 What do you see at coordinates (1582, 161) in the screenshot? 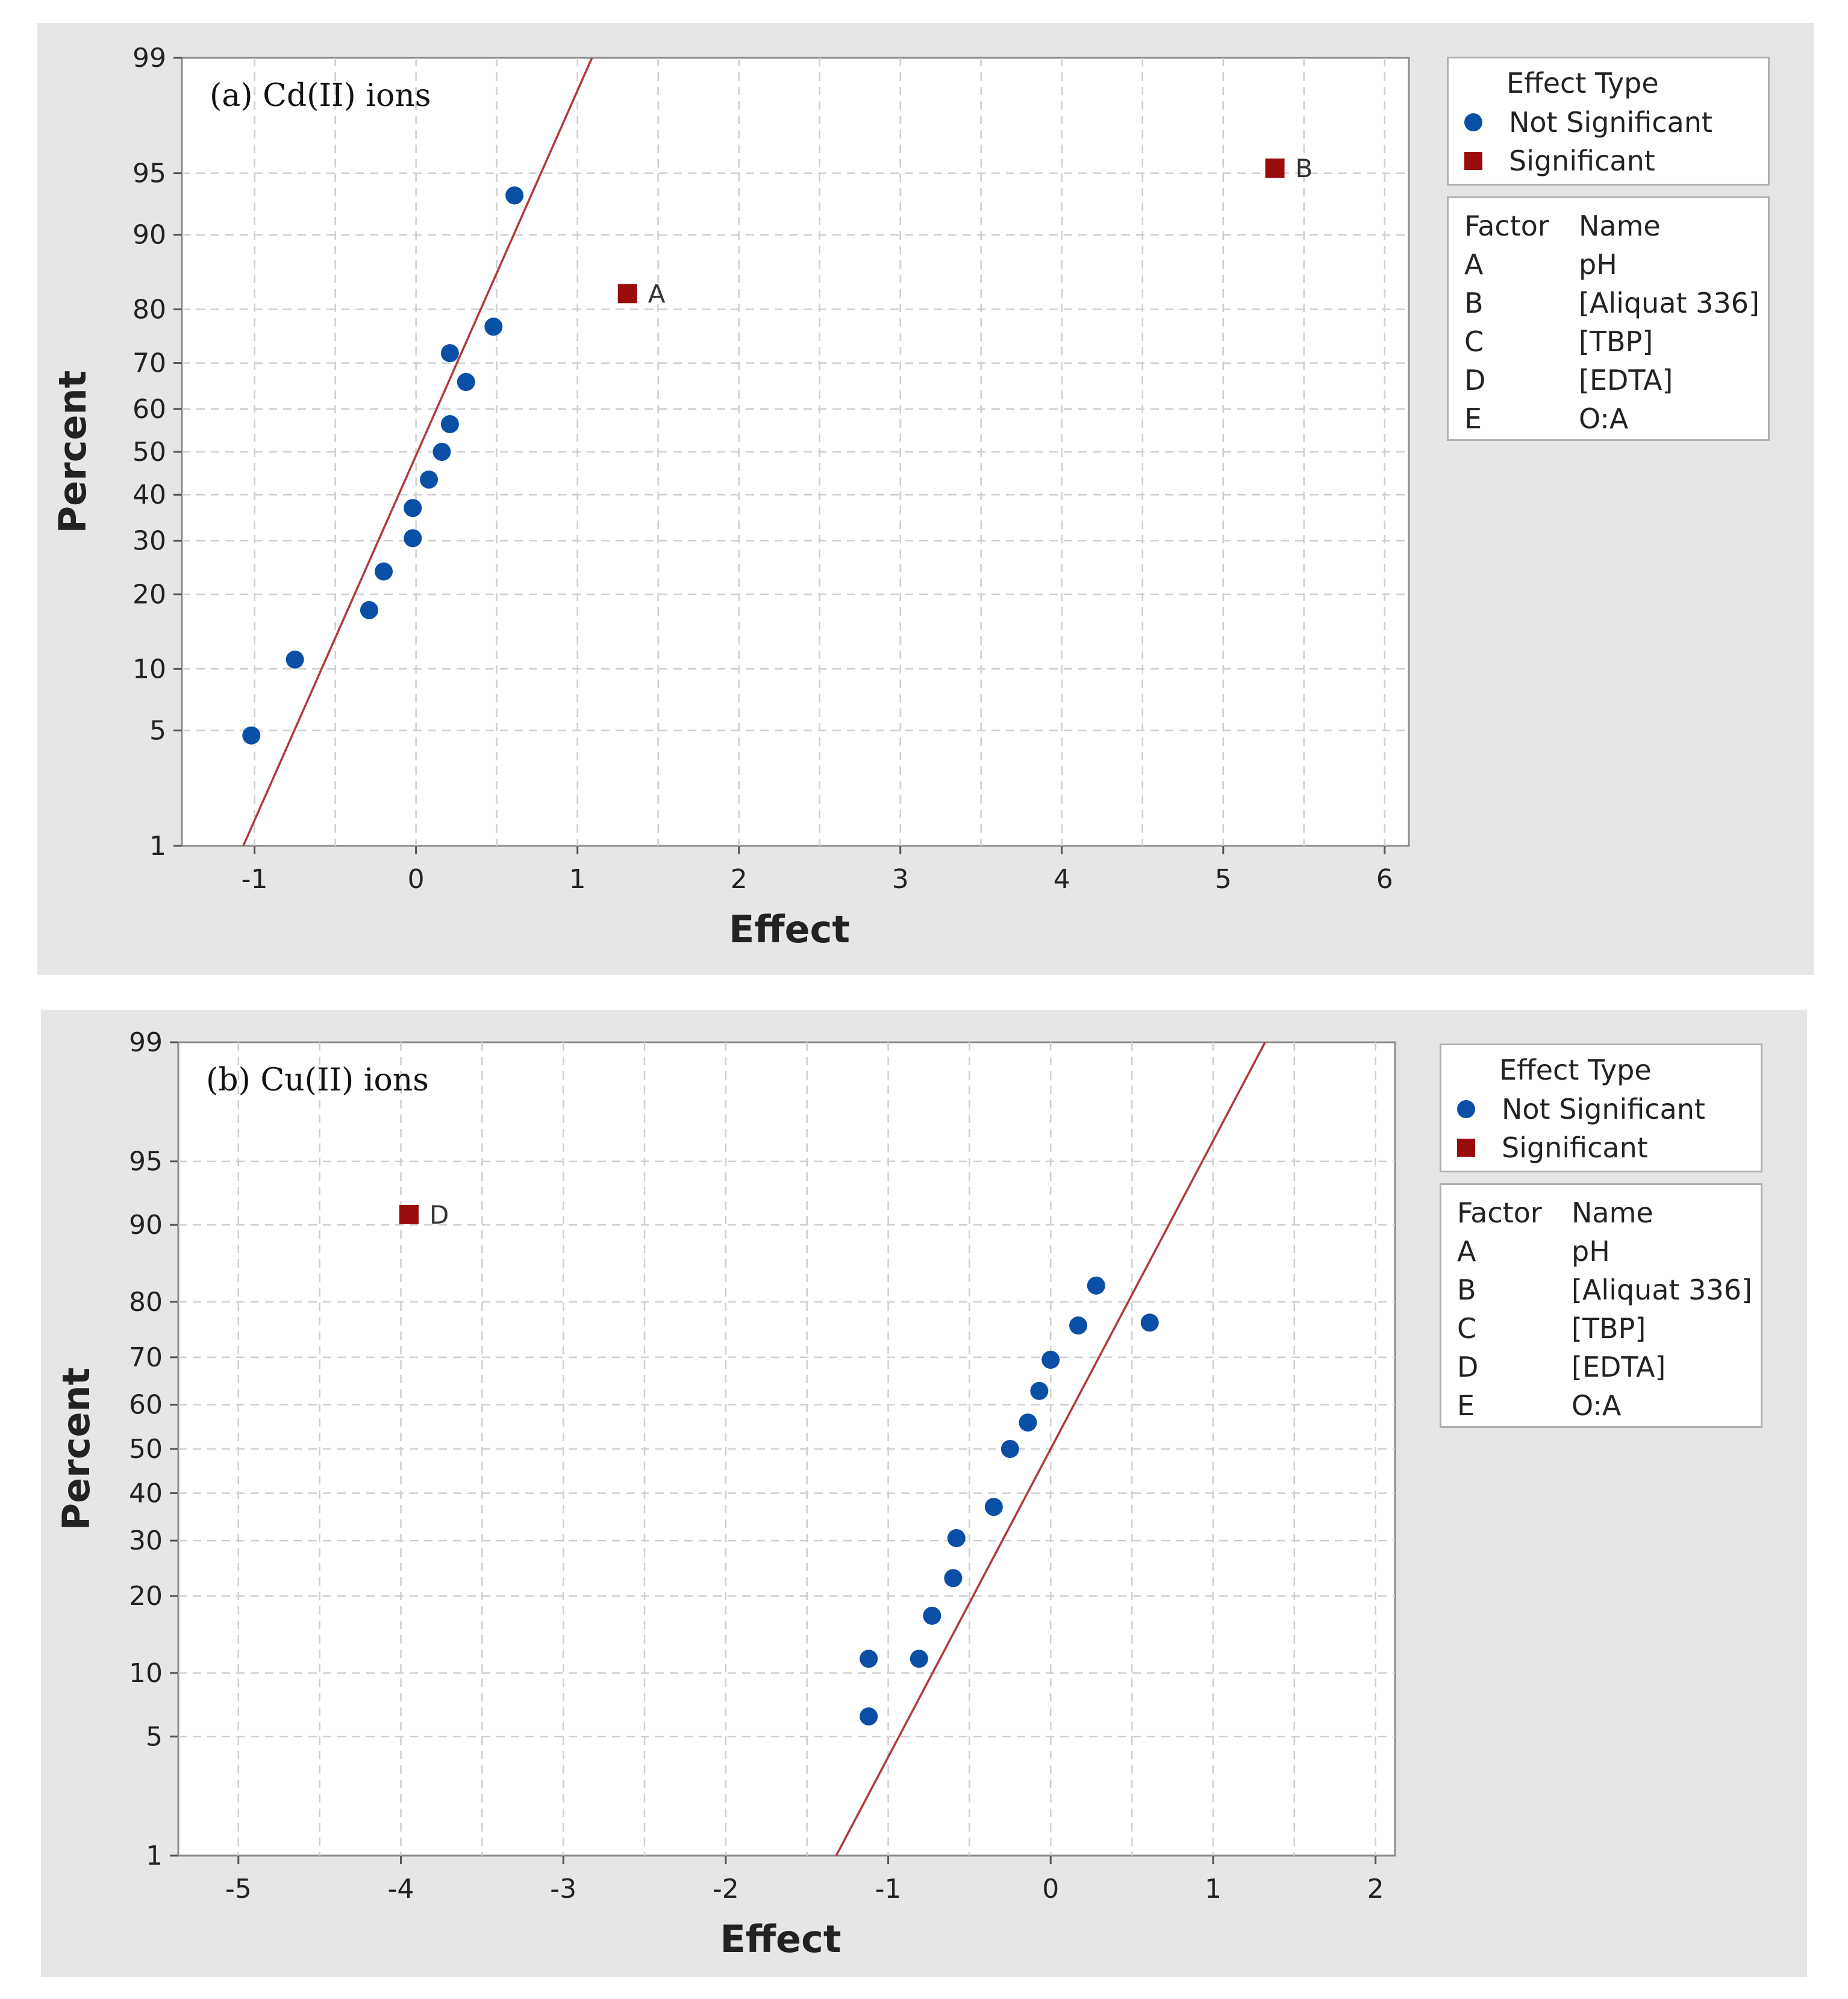
I see `legend-significant-label: Significant` at bounding box center [1582, 161].